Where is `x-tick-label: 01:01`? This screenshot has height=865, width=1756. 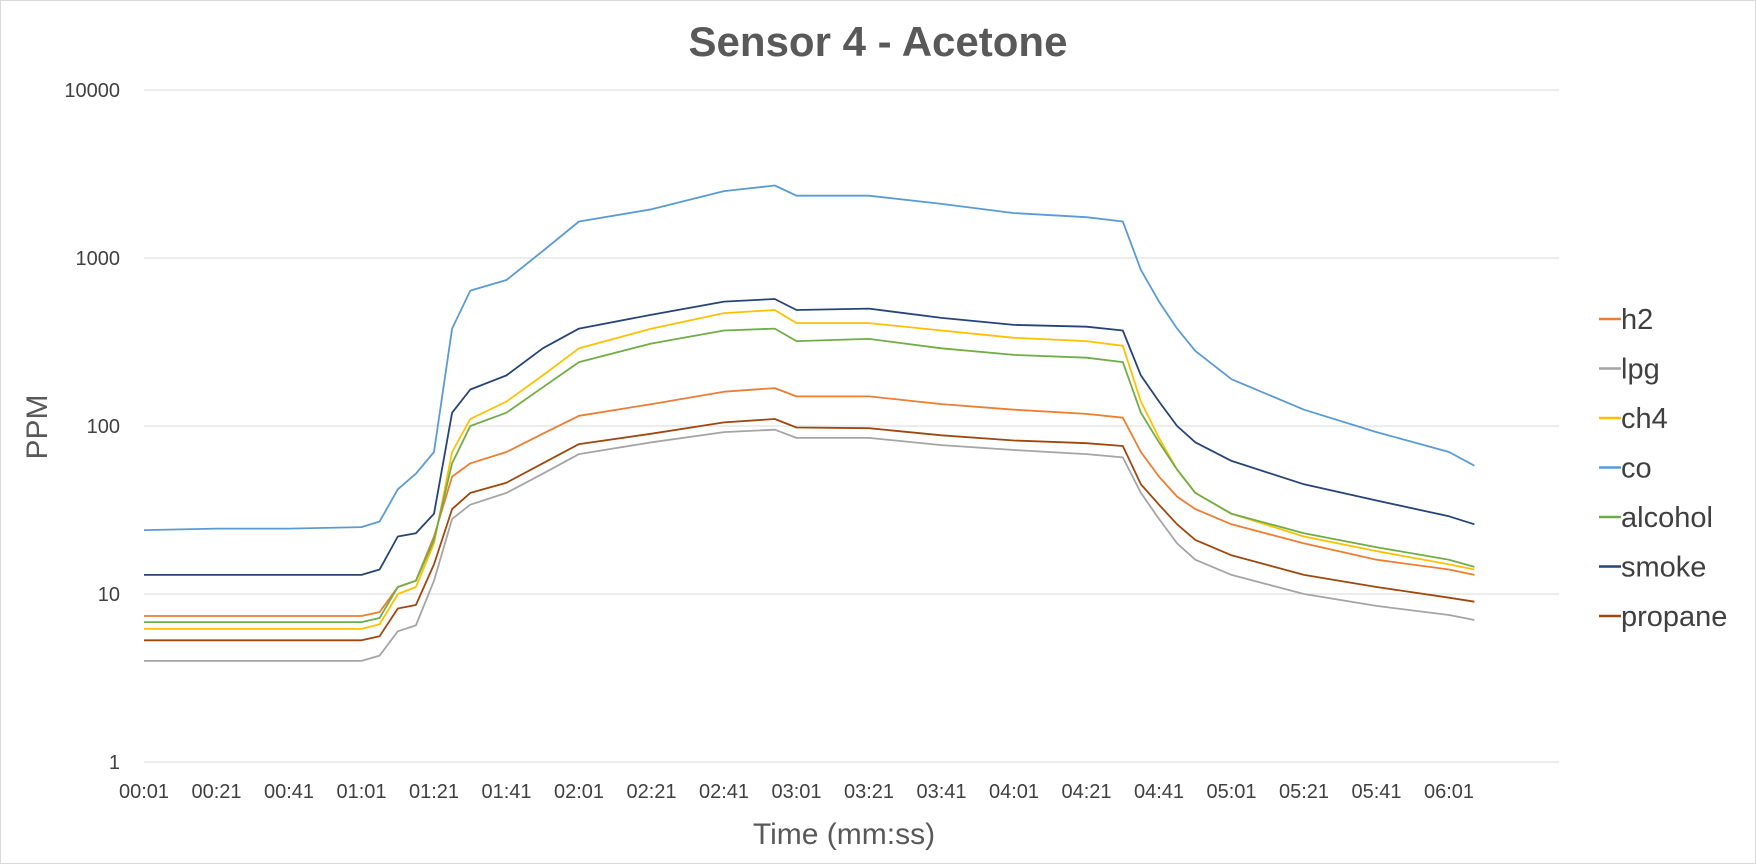
x-tick-label: 01:01 is located at coordinates (361, 792).